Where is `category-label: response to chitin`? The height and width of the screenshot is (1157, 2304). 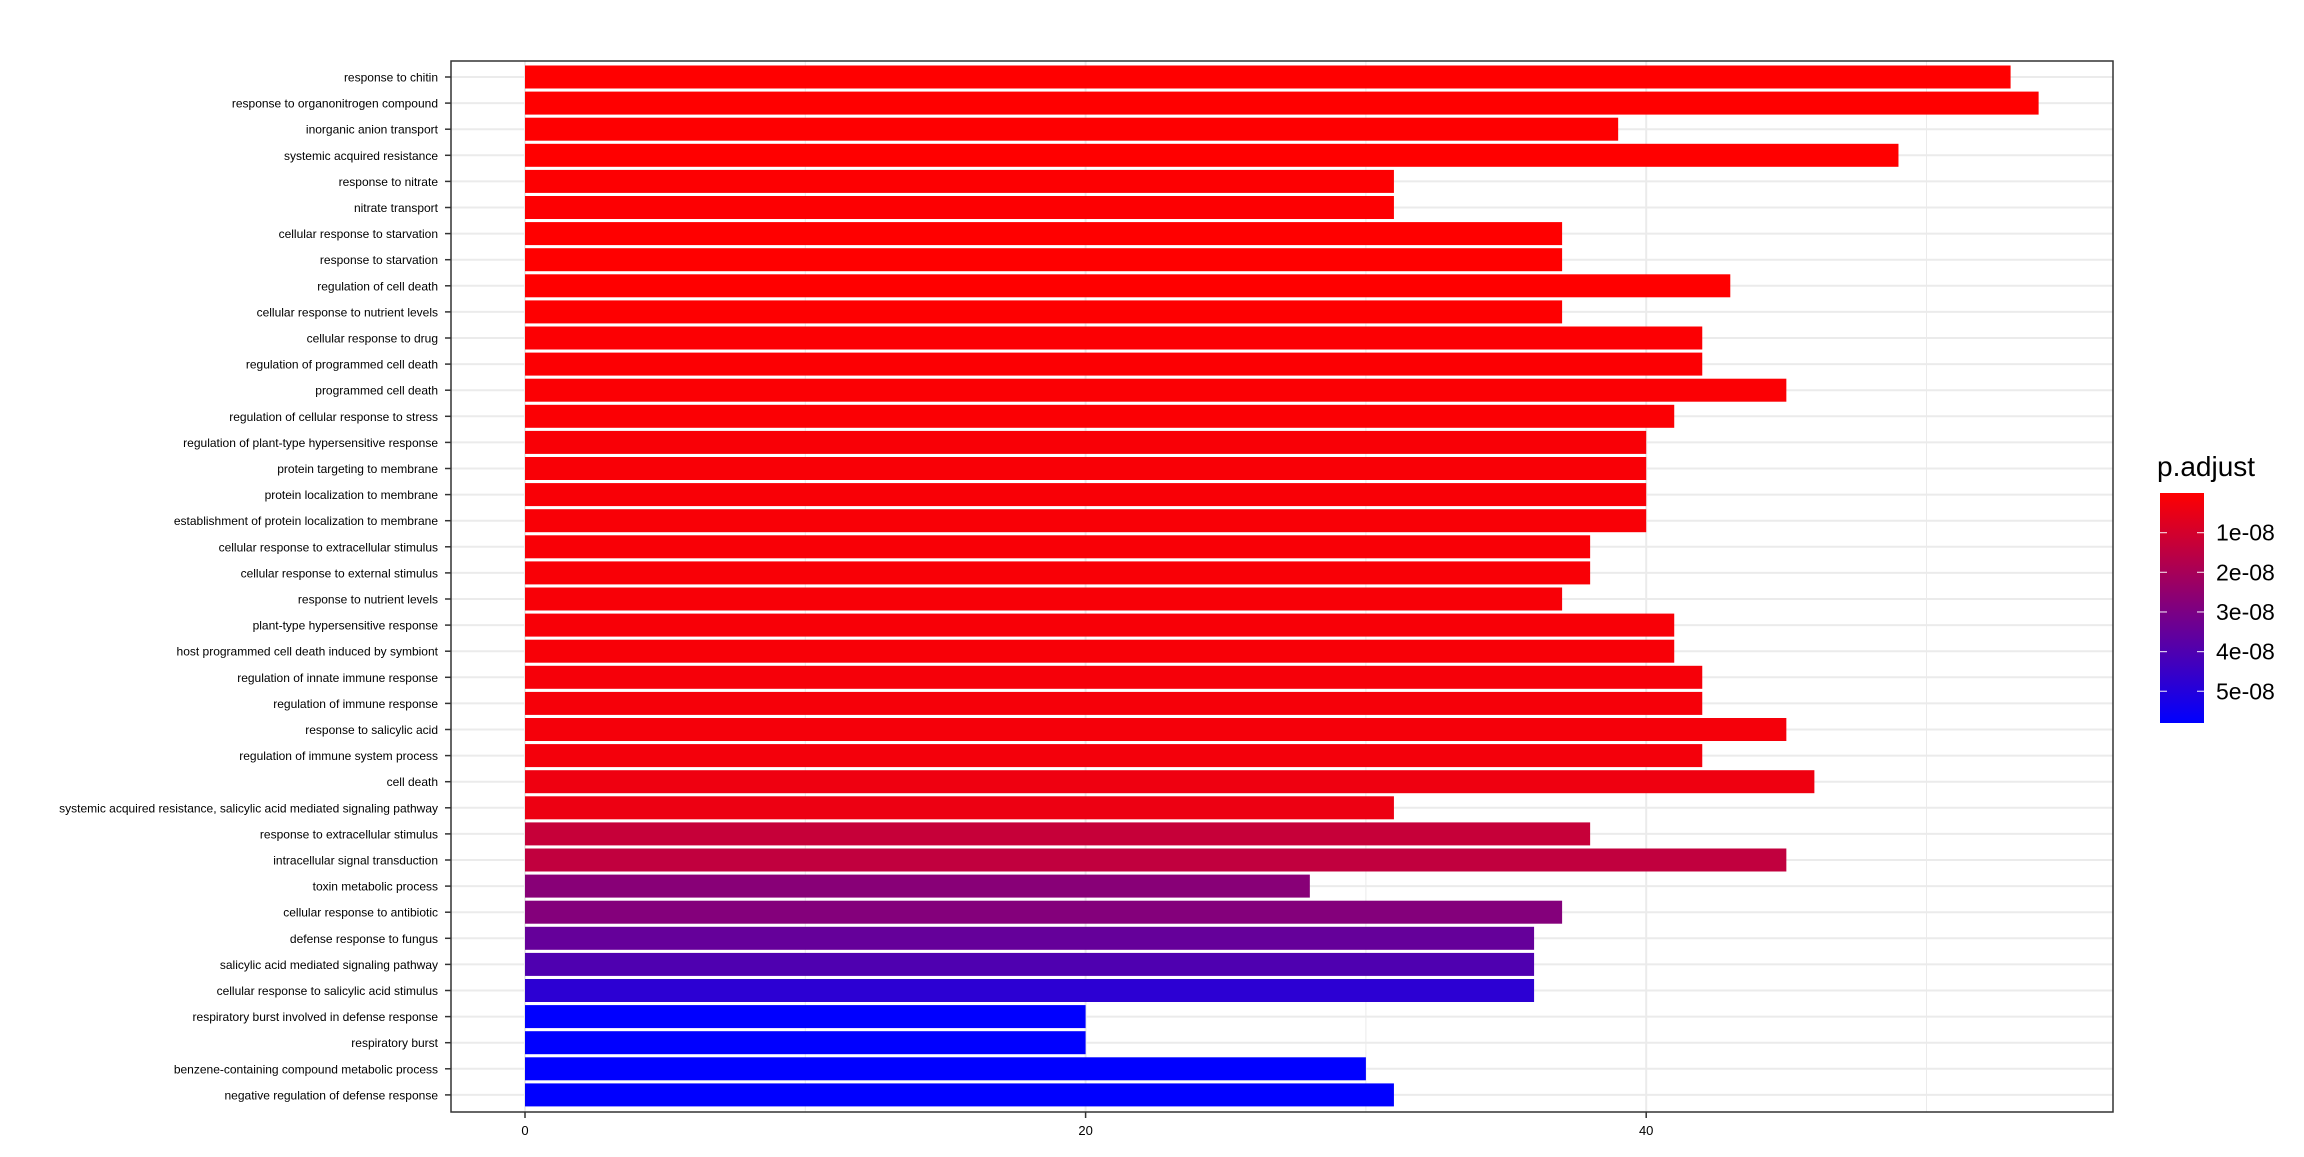
category-label: response to chitin is located at coordinates (391, 78).